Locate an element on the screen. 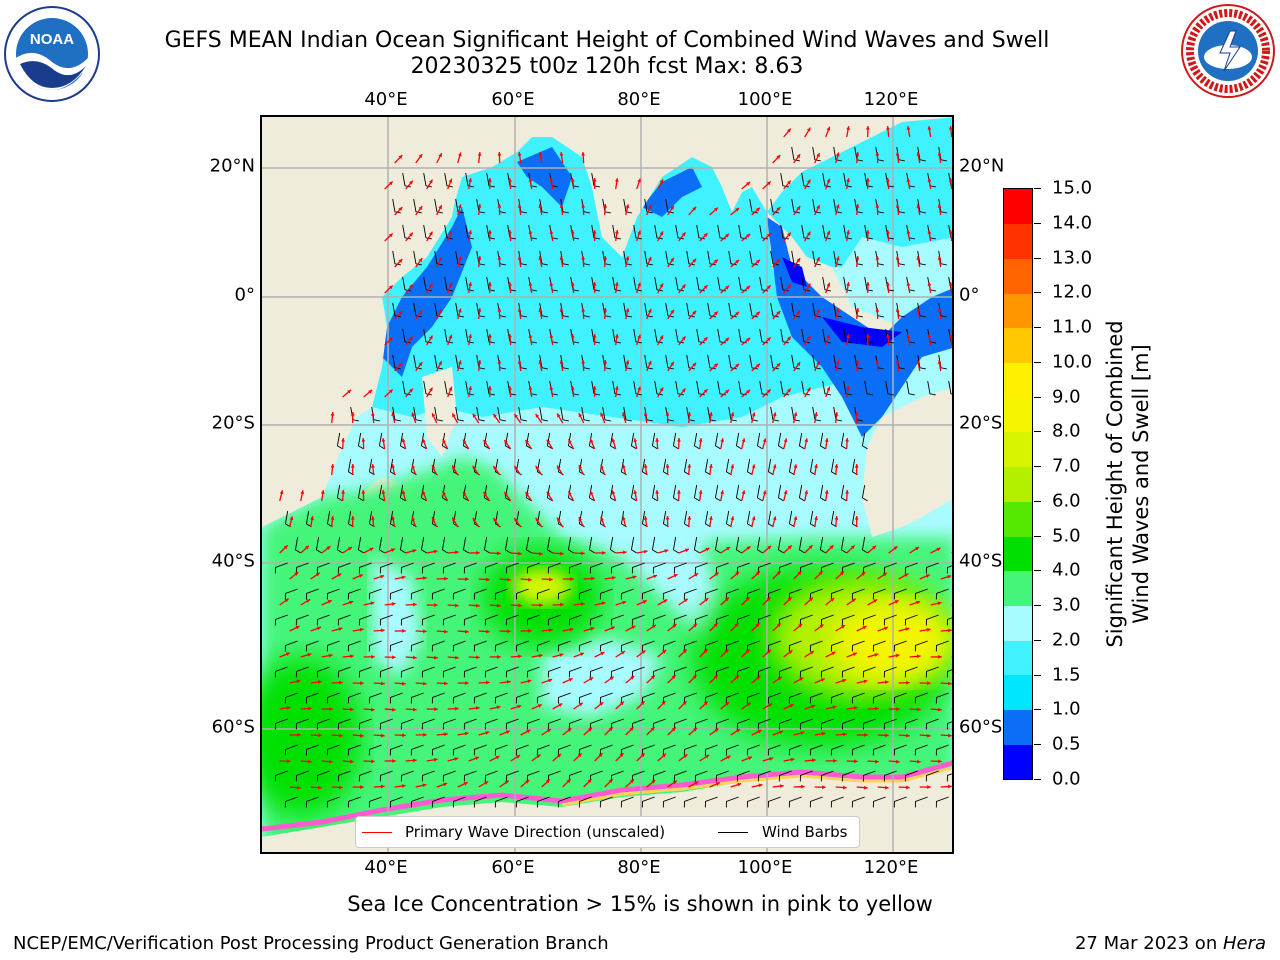 This screenshot has height=960, width=1280. colorbar-tick-label: 5.0 is located at coordinates (1066, 536).